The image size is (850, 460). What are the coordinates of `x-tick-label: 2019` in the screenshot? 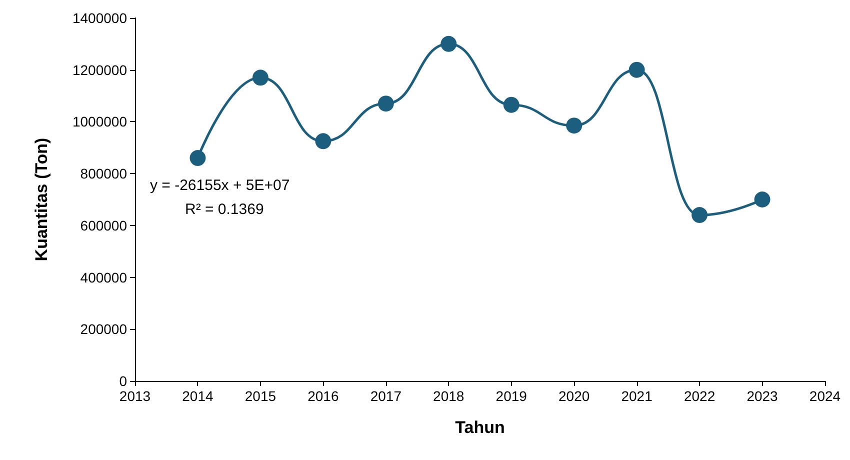 It's located at (512, 396).